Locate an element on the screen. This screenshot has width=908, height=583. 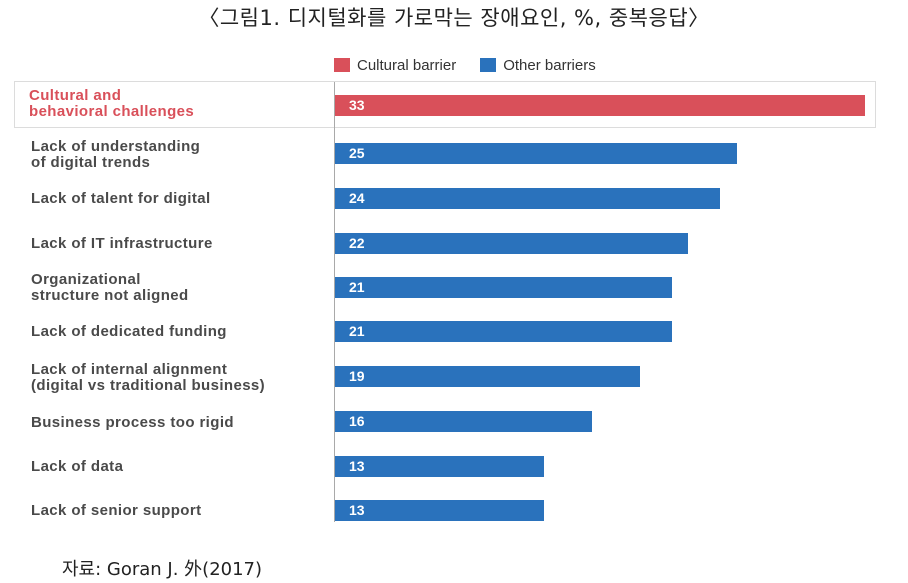
legend-swatch-other is located at coordinates (488, 65).